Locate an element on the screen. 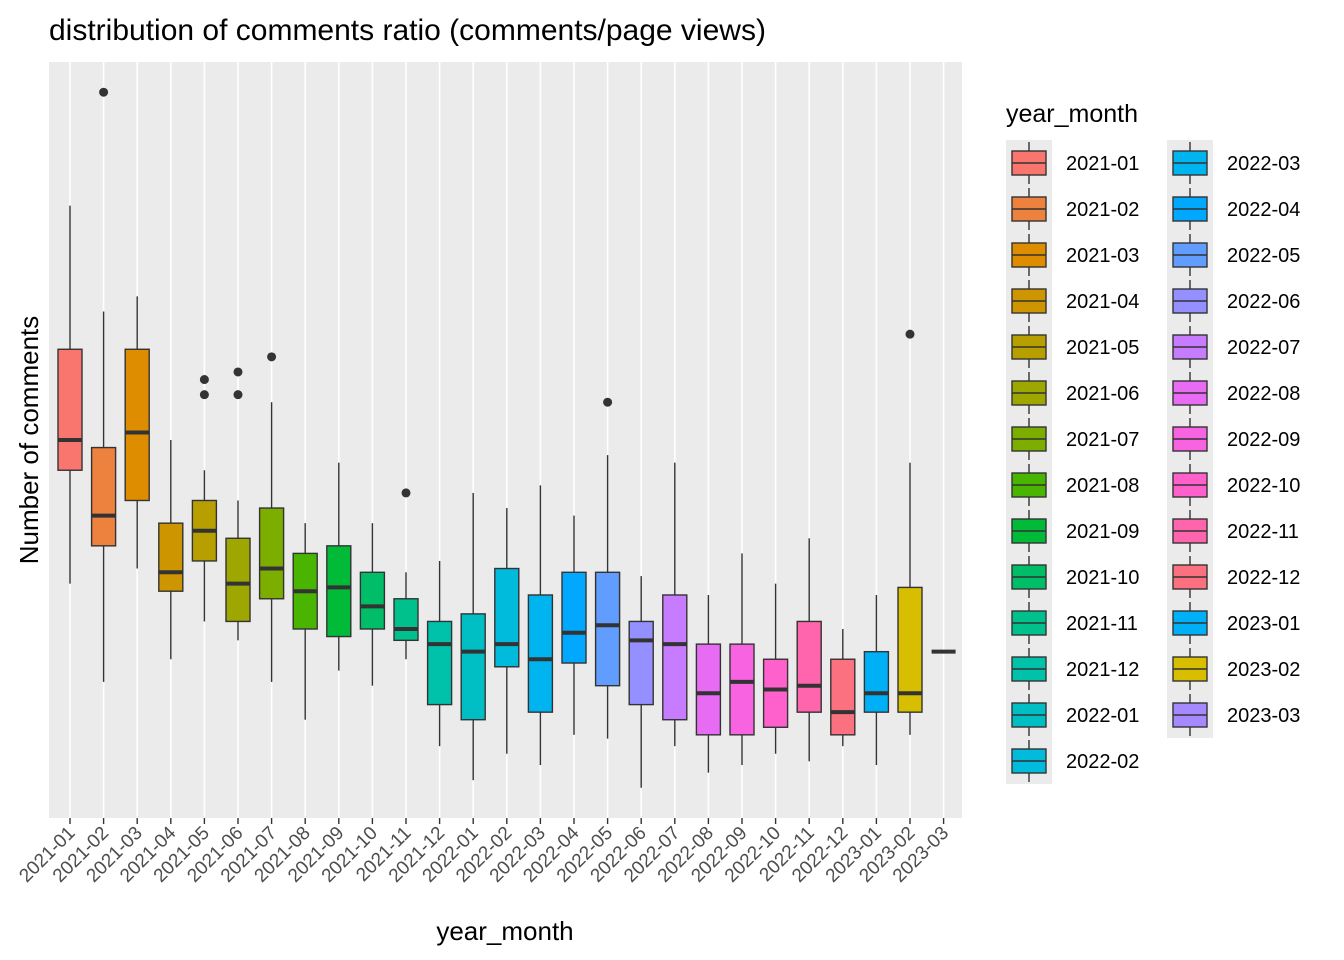 Image resolution: width=1344 pixels, height=960 pixels. legend-label: 2021-05 is located at coordinates (1102, 348).